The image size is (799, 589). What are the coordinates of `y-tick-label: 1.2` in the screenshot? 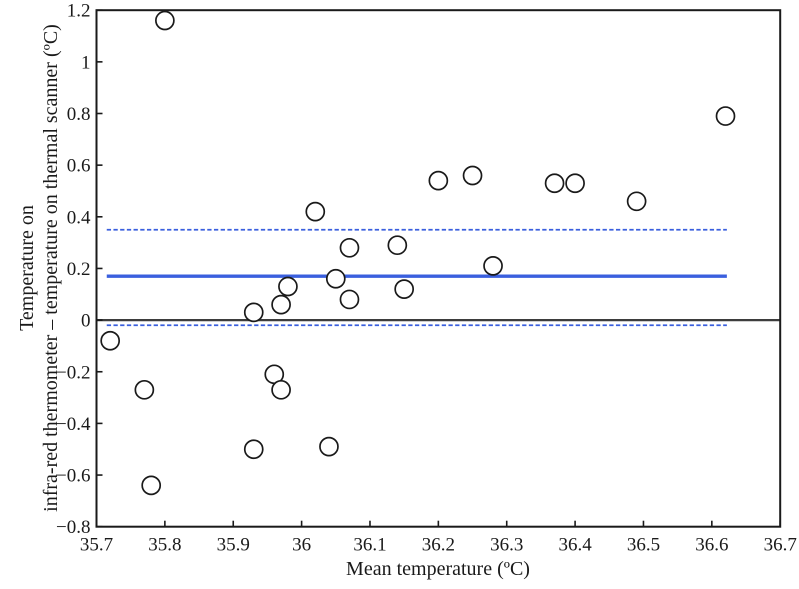 It's located at (79, 11).